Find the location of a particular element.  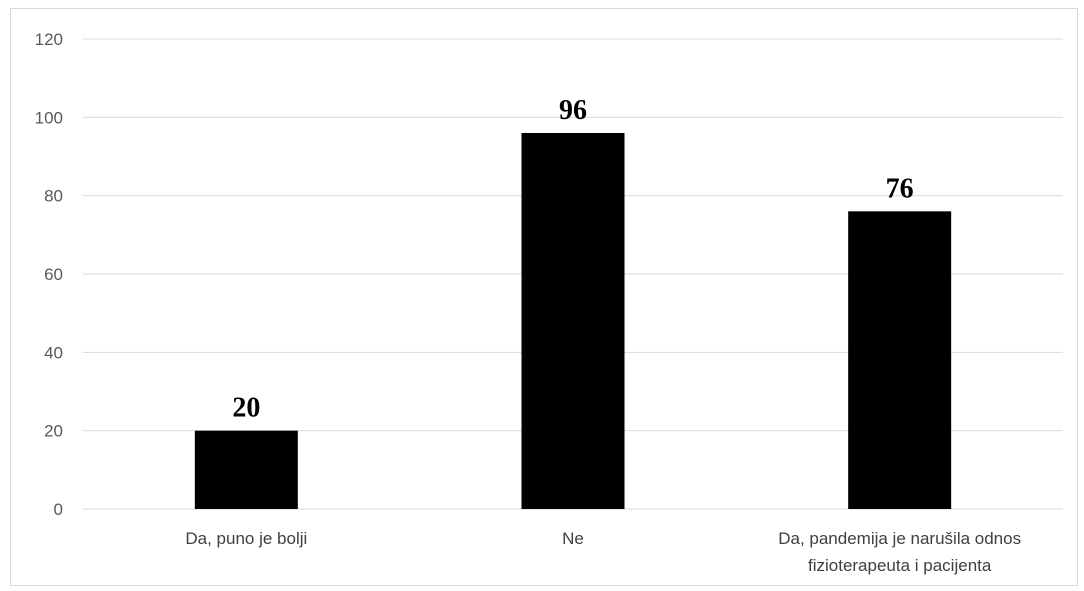

data-label: 20 is located at coordinates (246, 408).